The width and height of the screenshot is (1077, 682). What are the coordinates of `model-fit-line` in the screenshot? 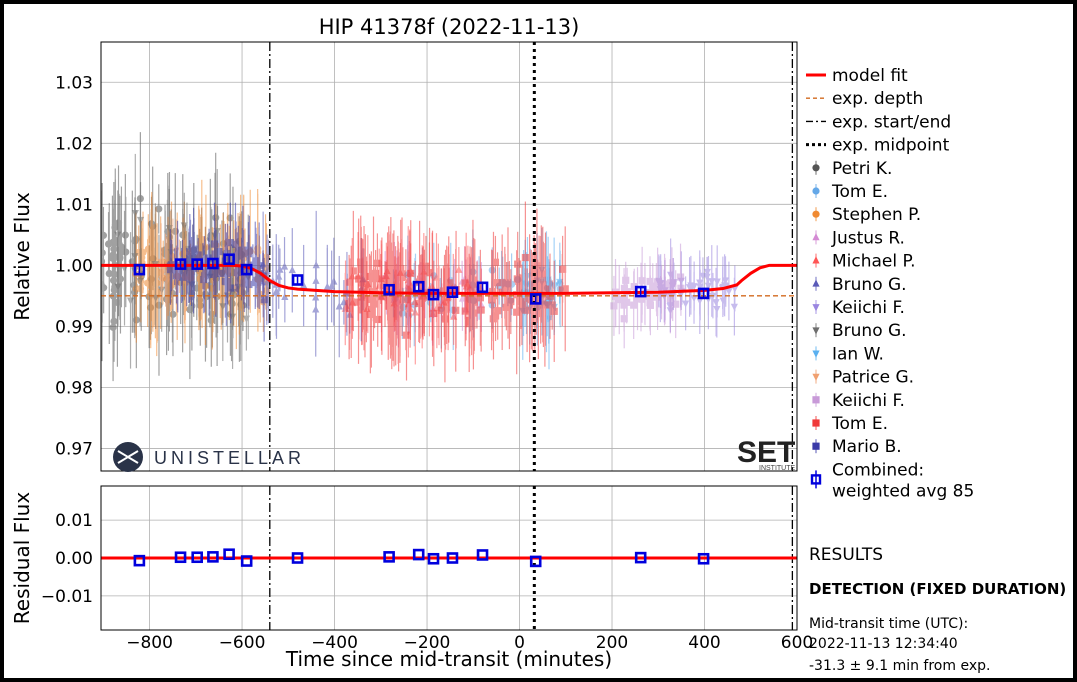 It's located at (449, 279).